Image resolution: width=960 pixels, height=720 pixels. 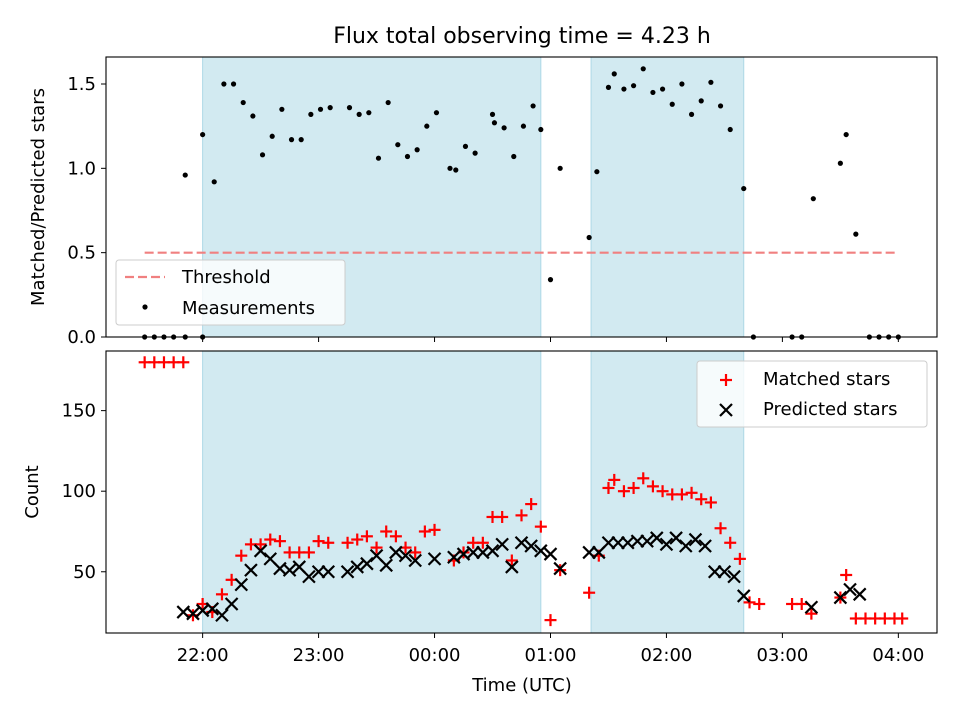 I want to click on x-tick-label: 01:00, so click(x=551, y=655).